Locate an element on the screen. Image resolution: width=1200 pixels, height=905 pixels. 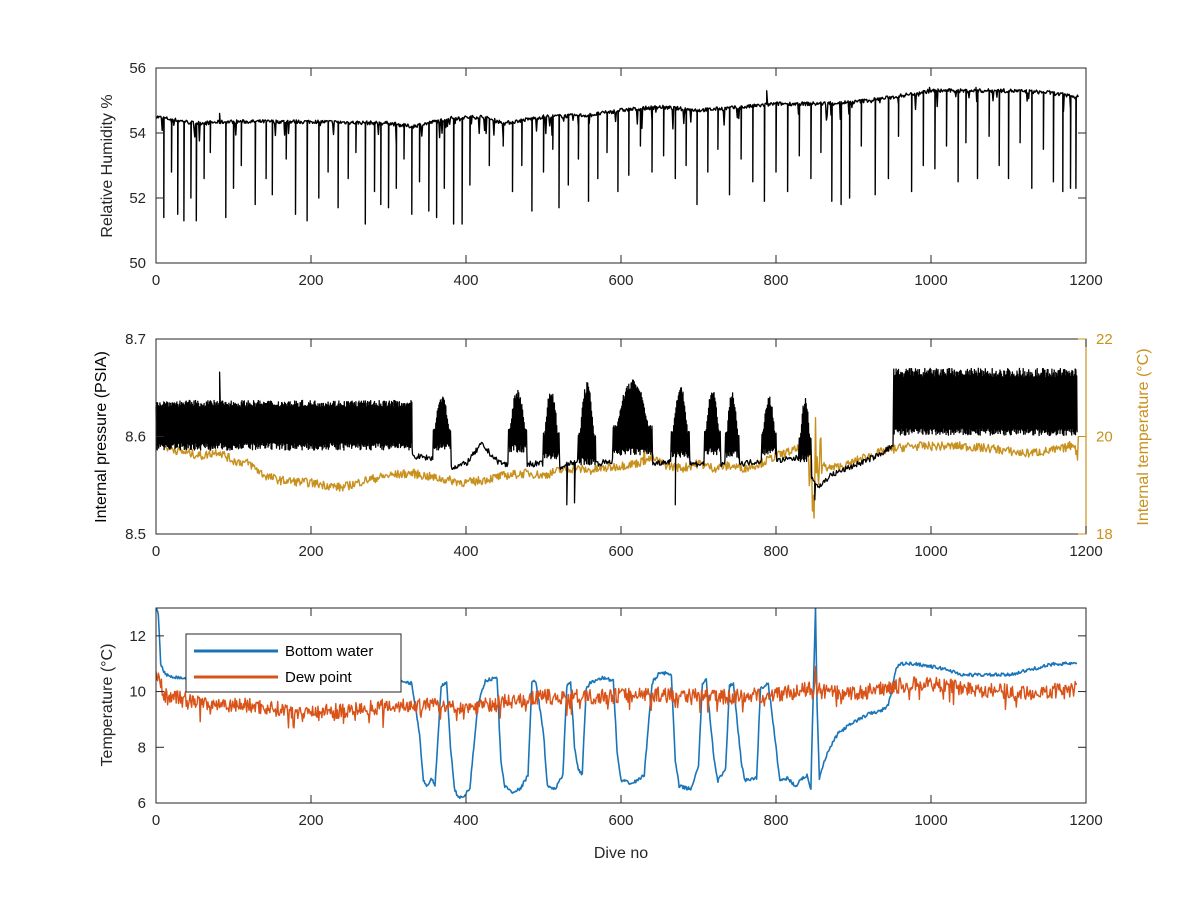
pressure-series-line is located at coordinates (616, 436).